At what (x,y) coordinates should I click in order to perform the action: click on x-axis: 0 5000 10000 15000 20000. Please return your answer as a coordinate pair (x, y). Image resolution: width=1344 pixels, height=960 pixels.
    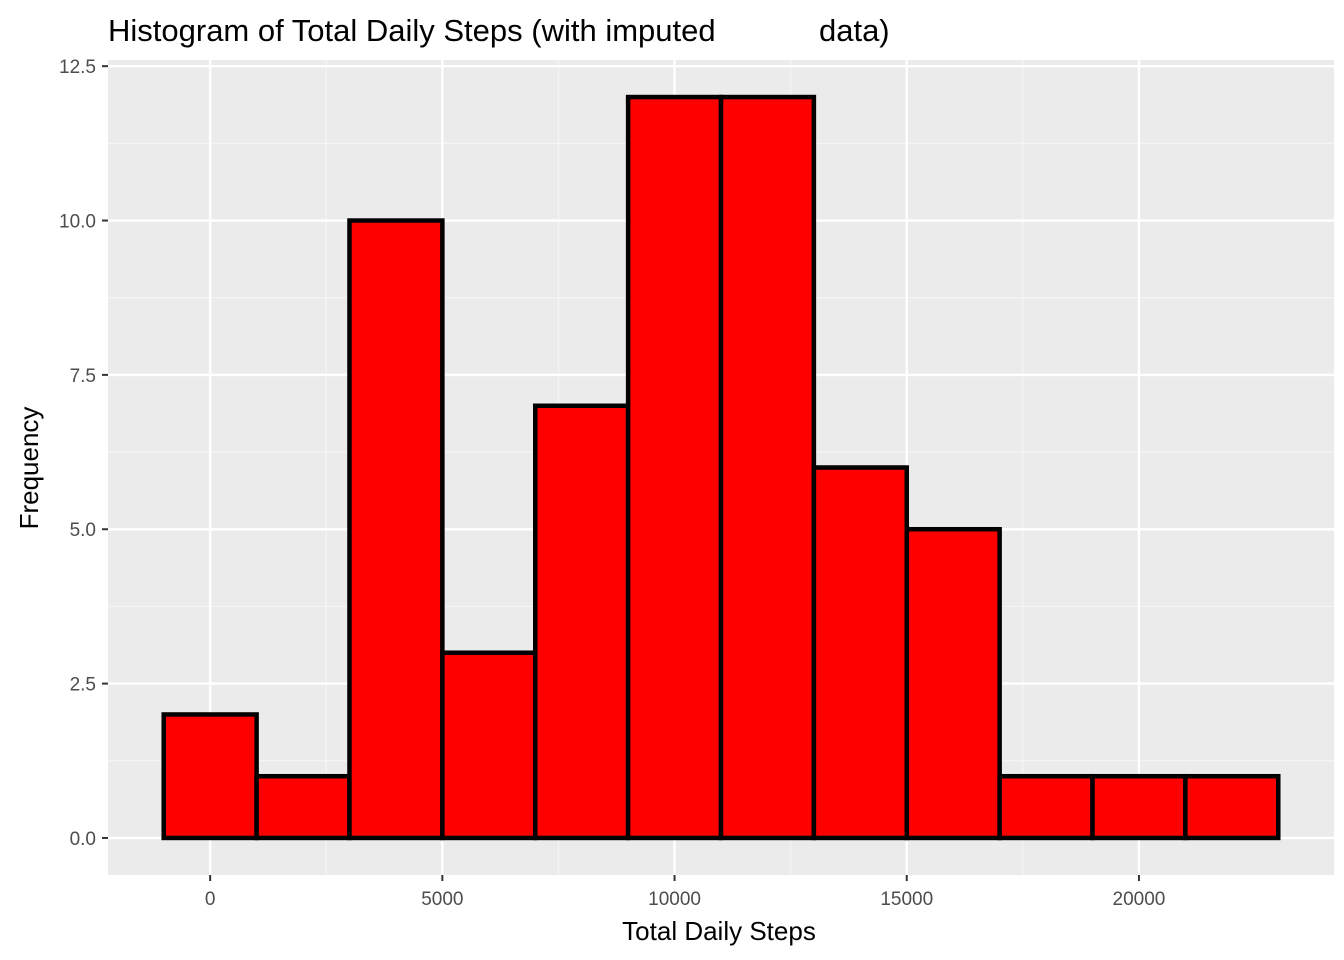
    Looking at the image, I should click on (685, 892).